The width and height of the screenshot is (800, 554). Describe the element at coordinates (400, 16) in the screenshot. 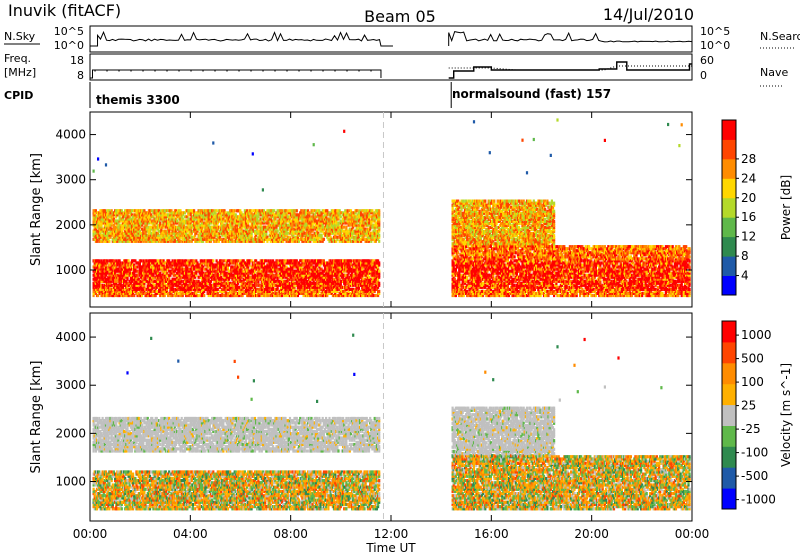

I see `beam-title: Beam 05` at that location.